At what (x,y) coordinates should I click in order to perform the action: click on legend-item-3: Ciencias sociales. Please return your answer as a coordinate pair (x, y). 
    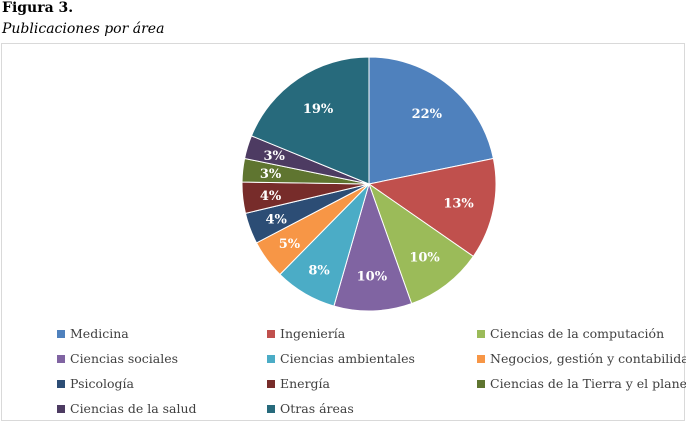
    Looking at the image, I should click on (117, 358).